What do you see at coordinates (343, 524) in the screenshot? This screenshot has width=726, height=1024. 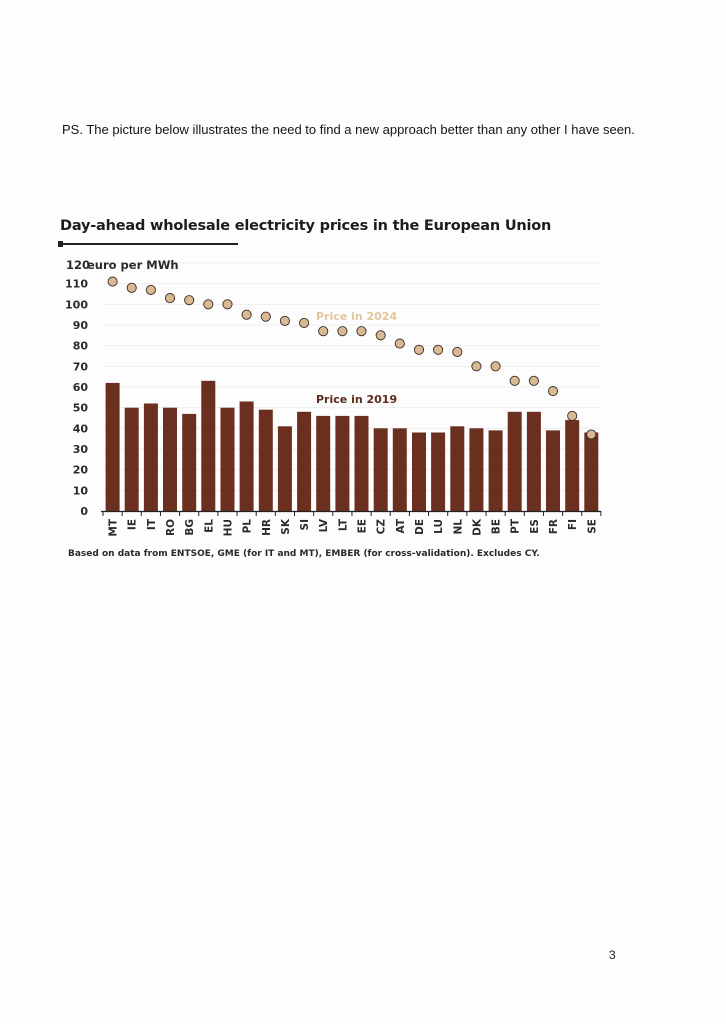 I see `x-category-label: LT` at bounding box center [343, 524].